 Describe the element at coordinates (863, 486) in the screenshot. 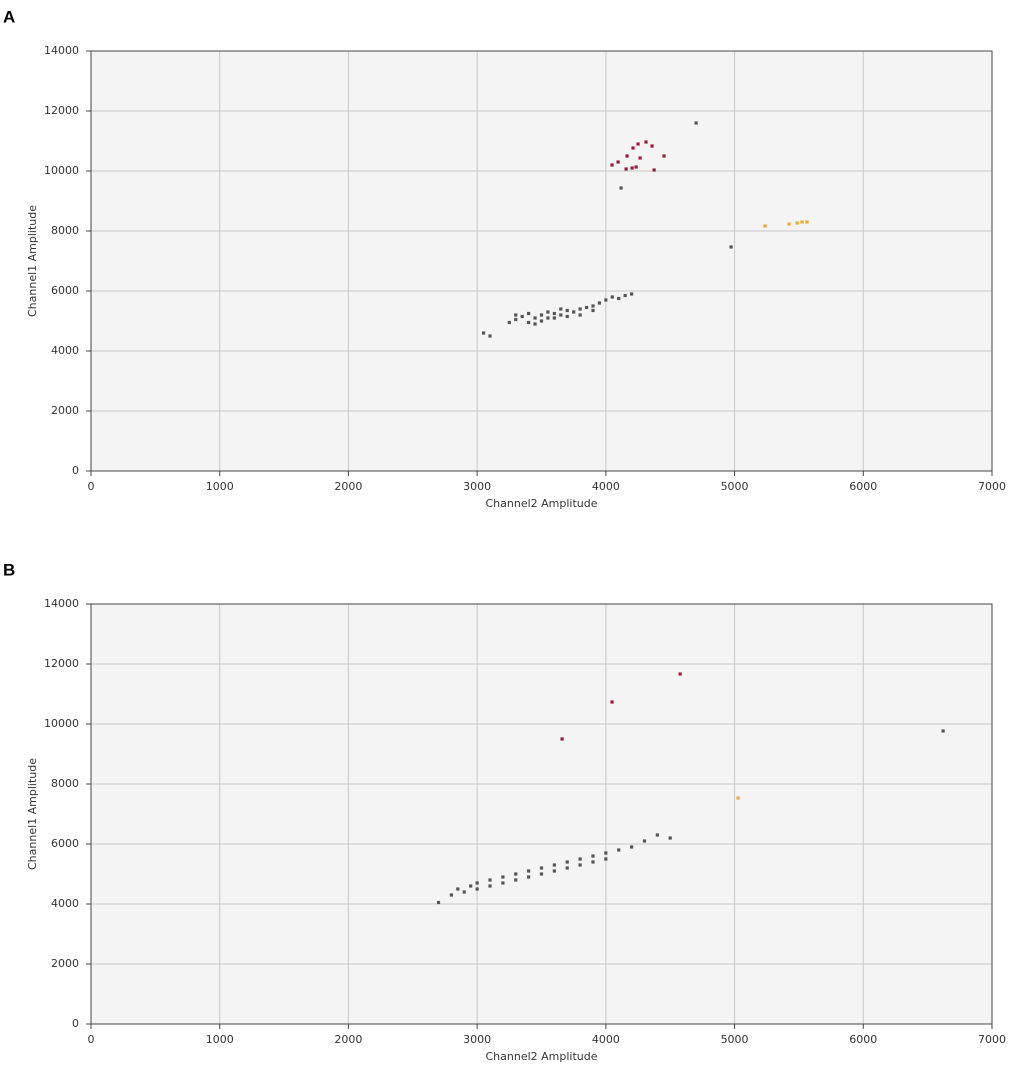

I see `x-tick-label: 6000` at that location.